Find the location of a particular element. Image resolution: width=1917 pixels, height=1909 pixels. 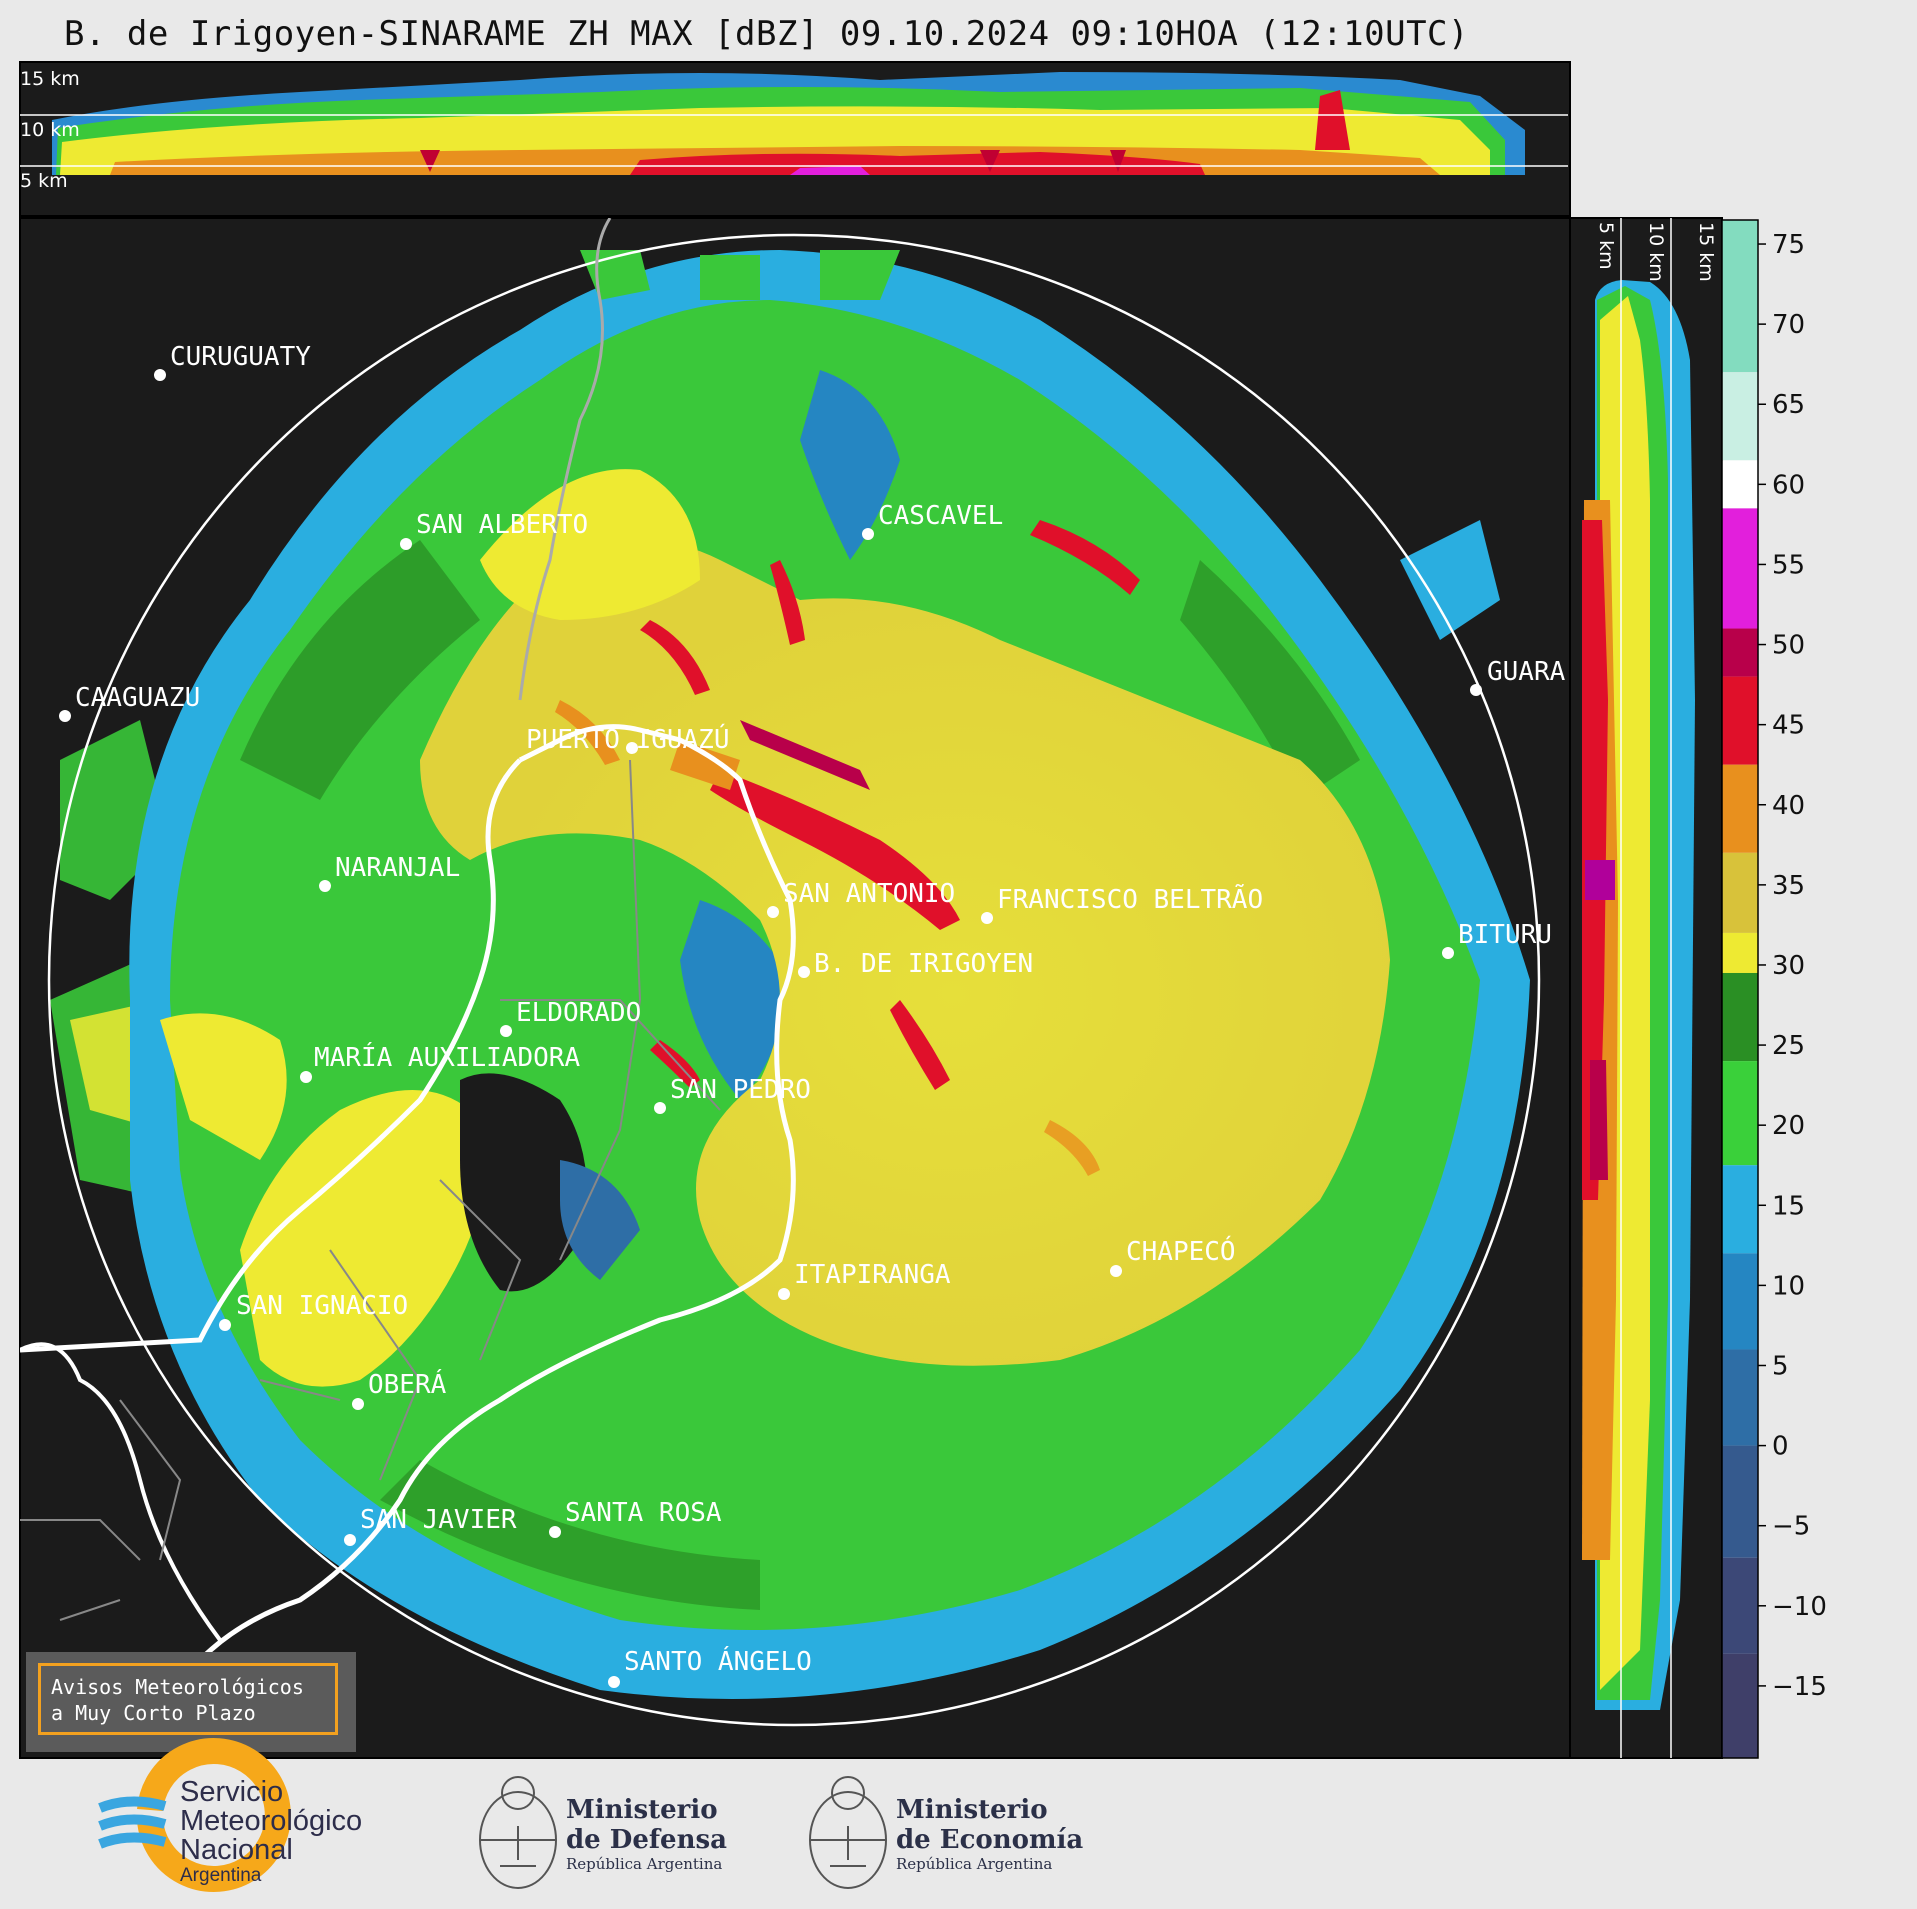

colorbar-tick-label: 45 is located at coordinates (1788, 726).